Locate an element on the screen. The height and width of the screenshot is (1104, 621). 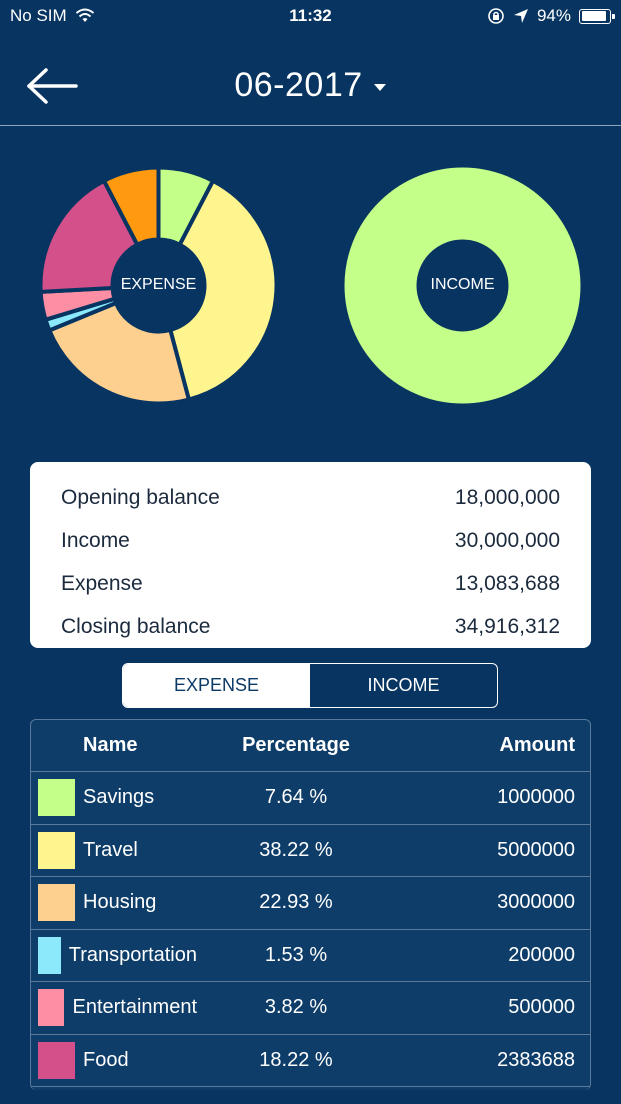
row-name-cell: Entertainment is located at coordinates (114, 1008).